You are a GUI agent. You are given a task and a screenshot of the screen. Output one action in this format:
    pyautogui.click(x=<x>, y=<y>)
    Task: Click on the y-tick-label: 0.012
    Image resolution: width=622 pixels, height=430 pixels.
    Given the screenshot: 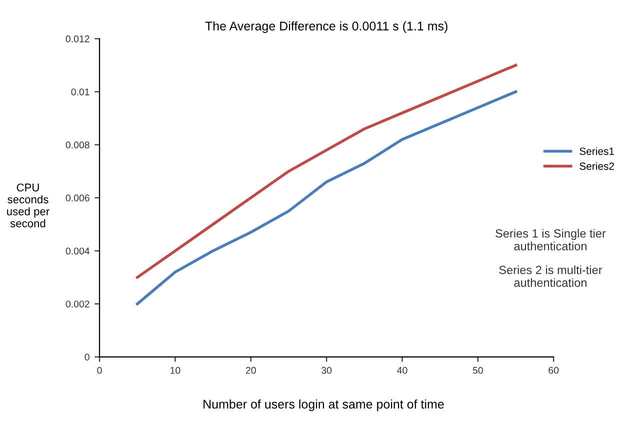 What is the action you would take?
    pyautogui.click(x=78, y=38)
    